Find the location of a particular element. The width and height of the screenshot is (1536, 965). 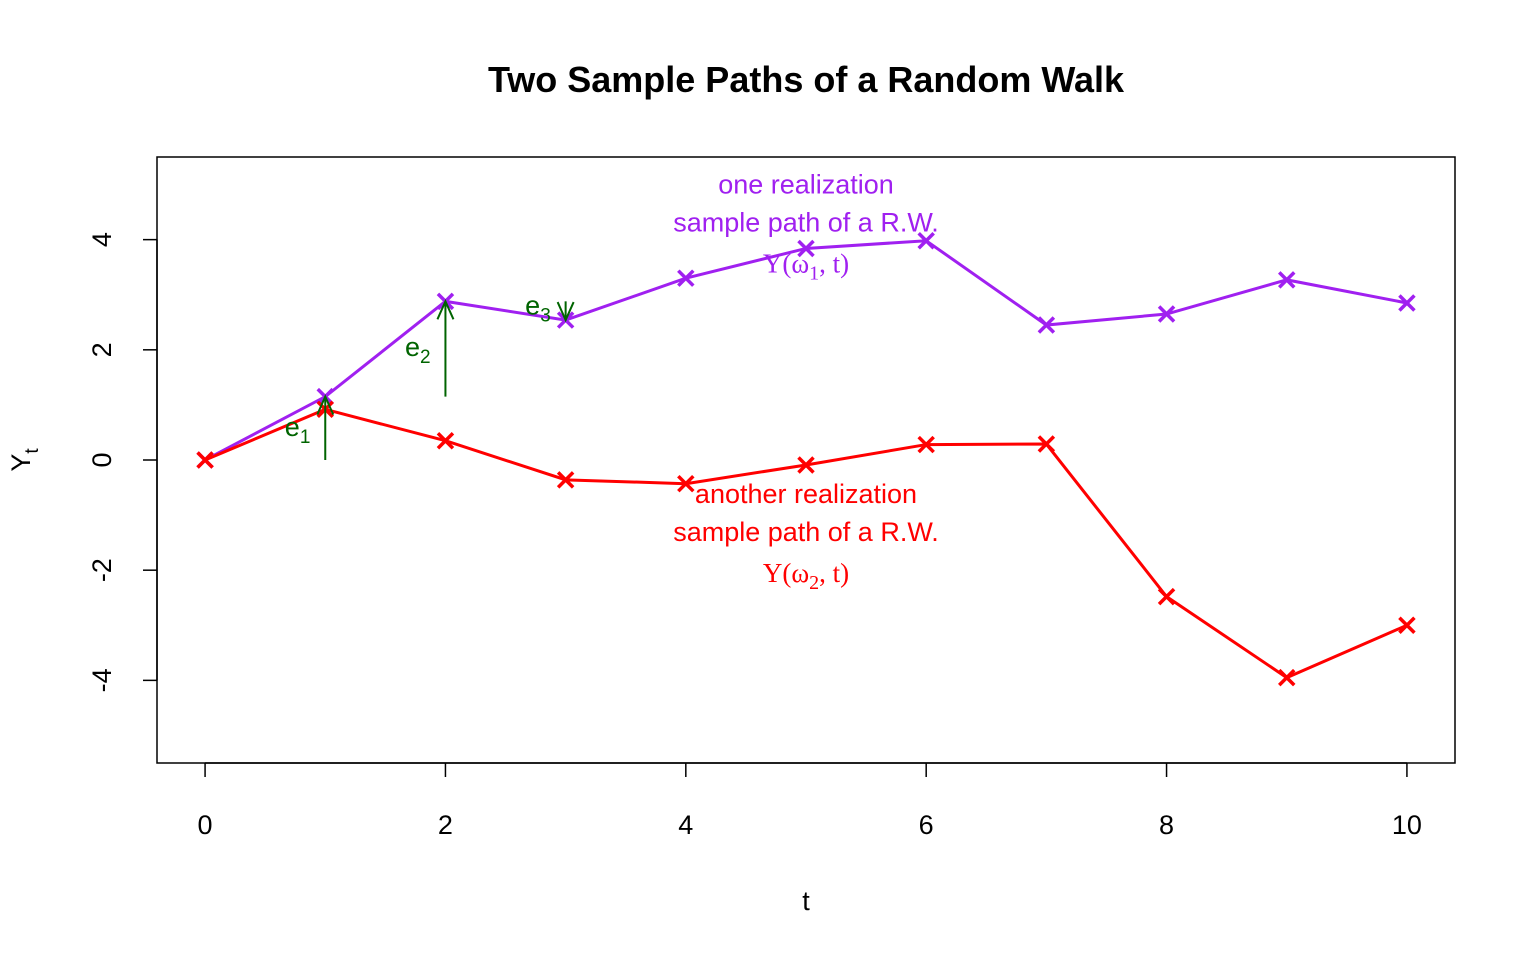

increment-e2: e2 is located at coordinates (430, 347).